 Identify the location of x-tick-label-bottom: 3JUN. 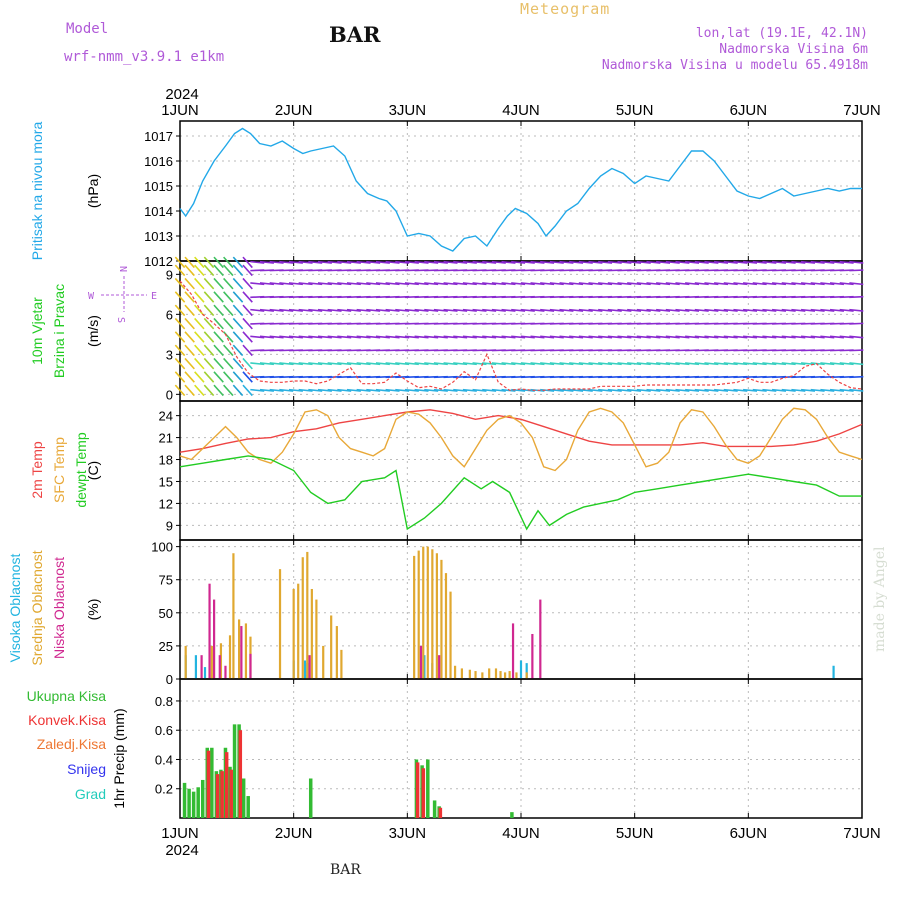
(408, 833).